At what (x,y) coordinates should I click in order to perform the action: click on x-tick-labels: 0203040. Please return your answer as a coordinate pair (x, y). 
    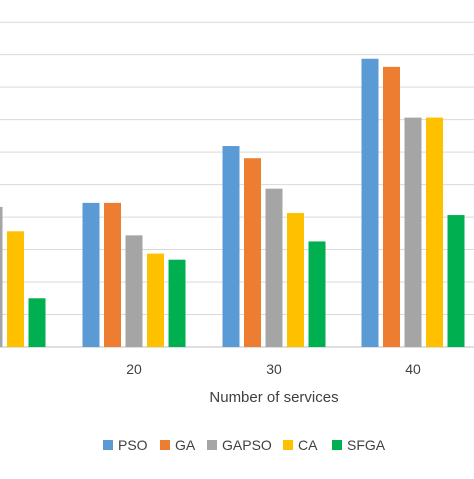
    Looking at the image, I should click on (273, 369).